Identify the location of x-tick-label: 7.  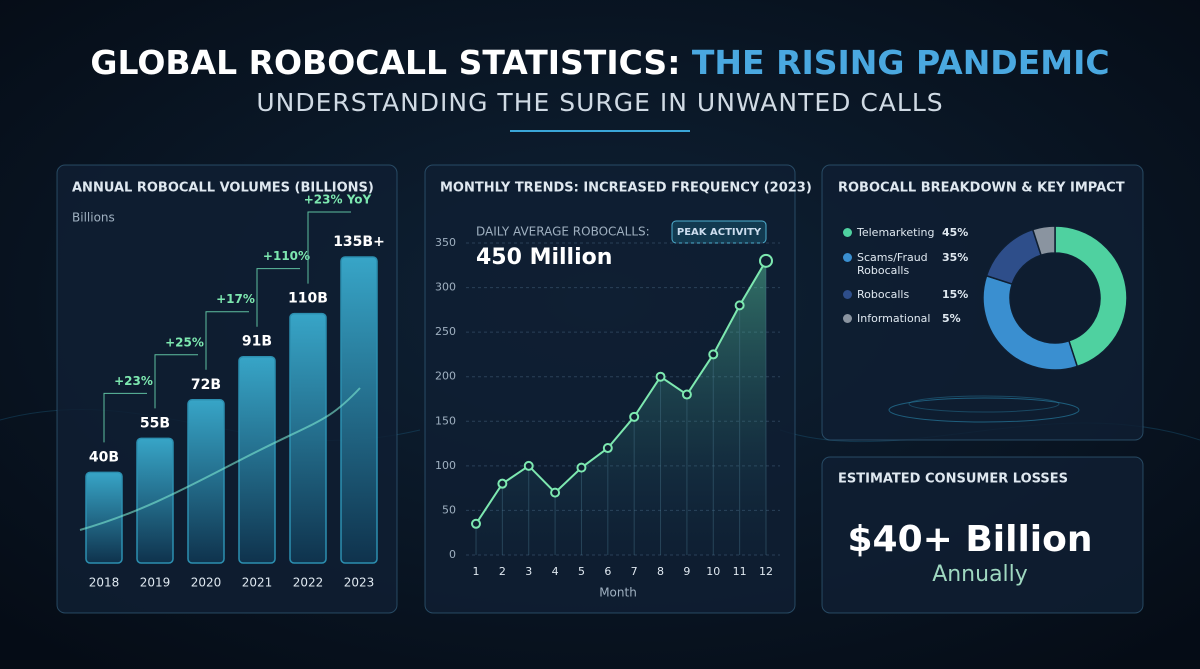
(634, 571).